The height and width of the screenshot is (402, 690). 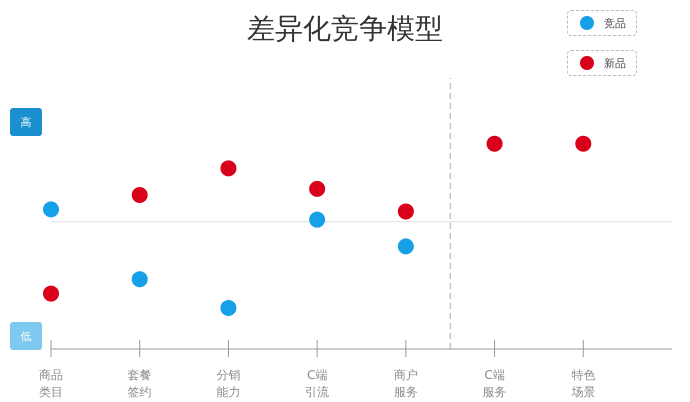 I want to click on legend-label: 竞品, so click(x=615, y=23).